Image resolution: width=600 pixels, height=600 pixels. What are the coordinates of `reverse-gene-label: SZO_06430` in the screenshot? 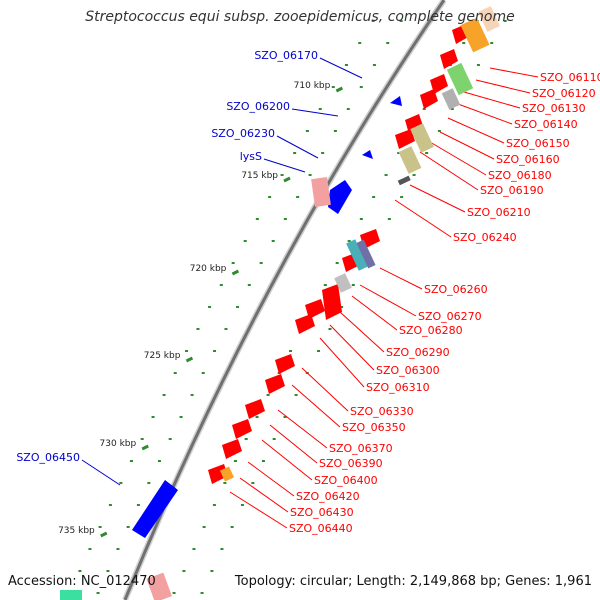 It's located at (322, 512).